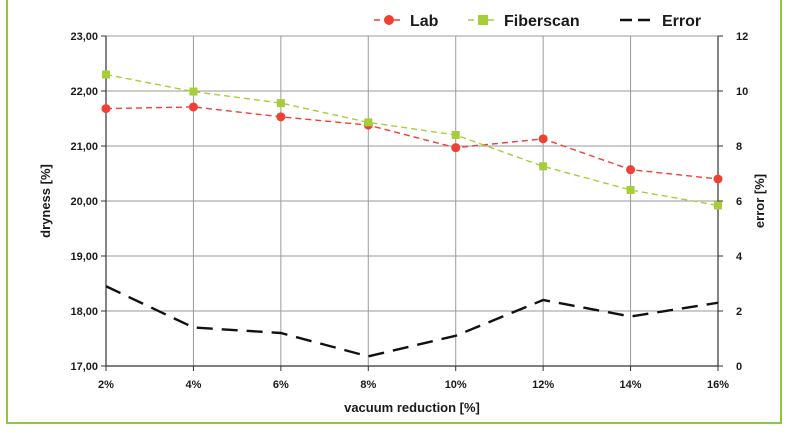  What do you see at coordinates (739, 257) in the screenshot?
I see `y2-tick-label: 4` at bounding box center [739, 257].